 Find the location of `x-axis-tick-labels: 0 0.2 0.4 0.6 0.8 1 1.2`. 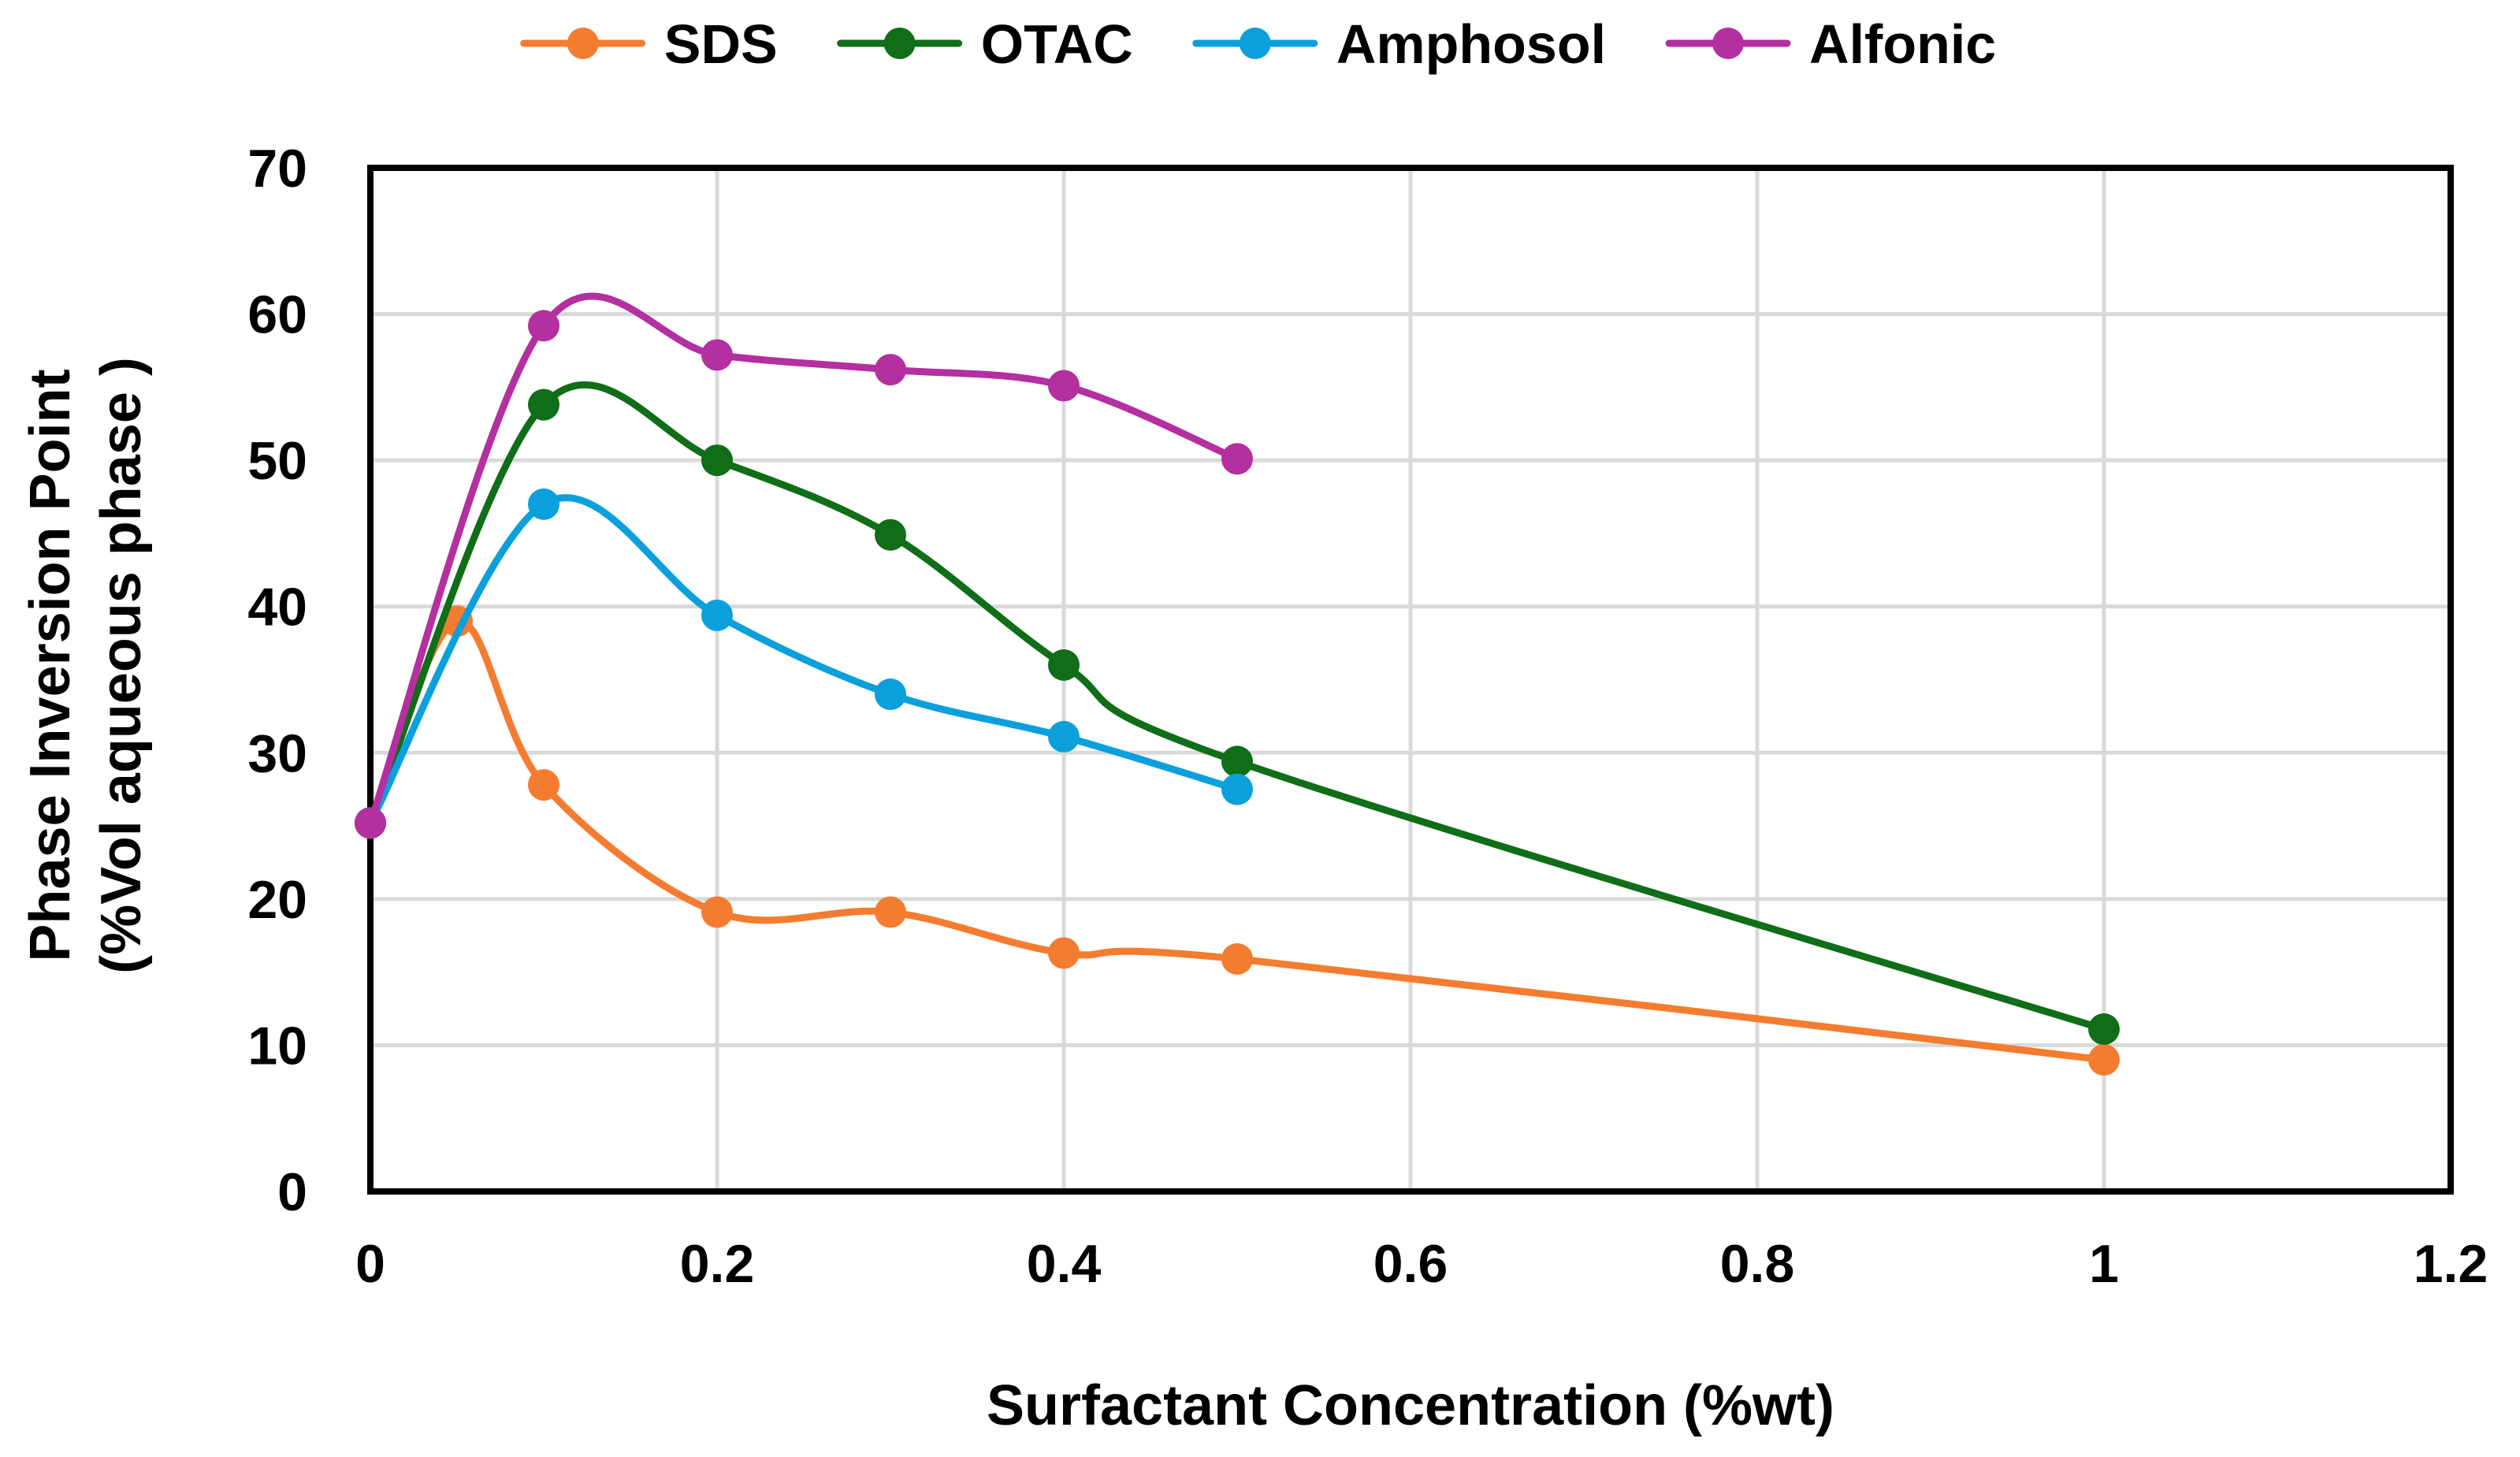

x-axis-tick-labels: 0 0.2 0.4 0.6 0.8 1 1.2 is located at coordinates (1421, 1264).